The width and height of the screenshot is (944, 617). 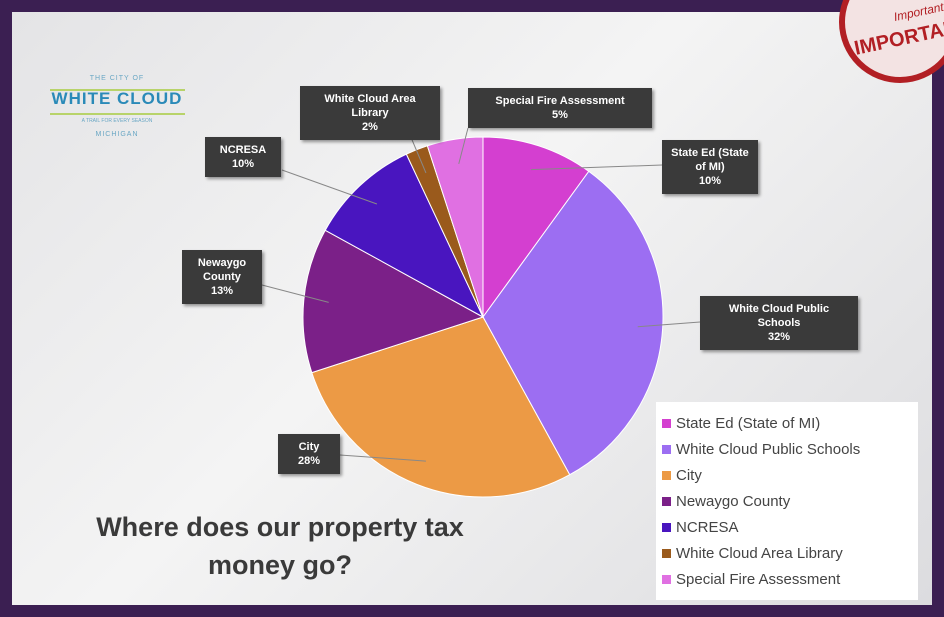 I want to click on data-label: Special Fire Assessment 5%, so click(x=560, y=108).